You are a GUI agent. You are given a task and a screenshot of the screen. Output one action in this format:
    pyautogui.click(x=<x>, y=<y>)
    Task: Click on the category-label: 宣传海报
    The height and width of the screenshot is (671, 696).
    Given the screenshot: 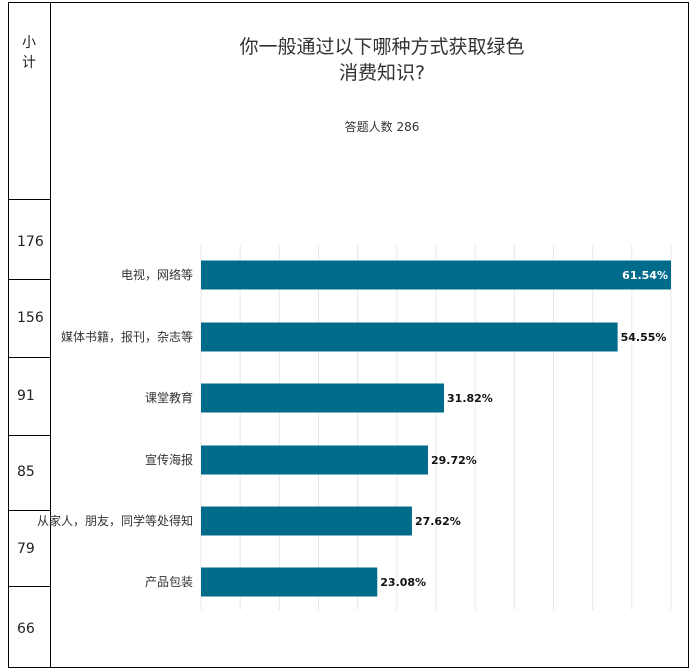 What is the action you would take?
    pyautogui.click(x=169, y=459)
    